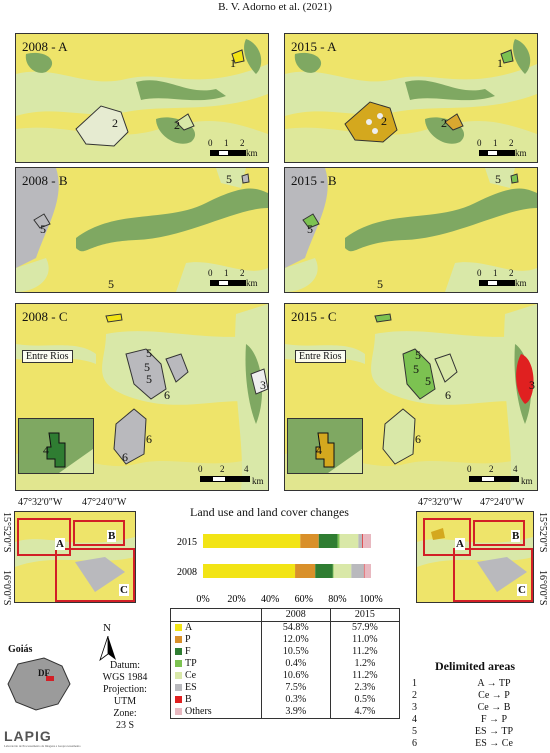 The height and width of the screenshot is (753, 550). I want to click on panel-title: 2008 - B, so click(45, 180).